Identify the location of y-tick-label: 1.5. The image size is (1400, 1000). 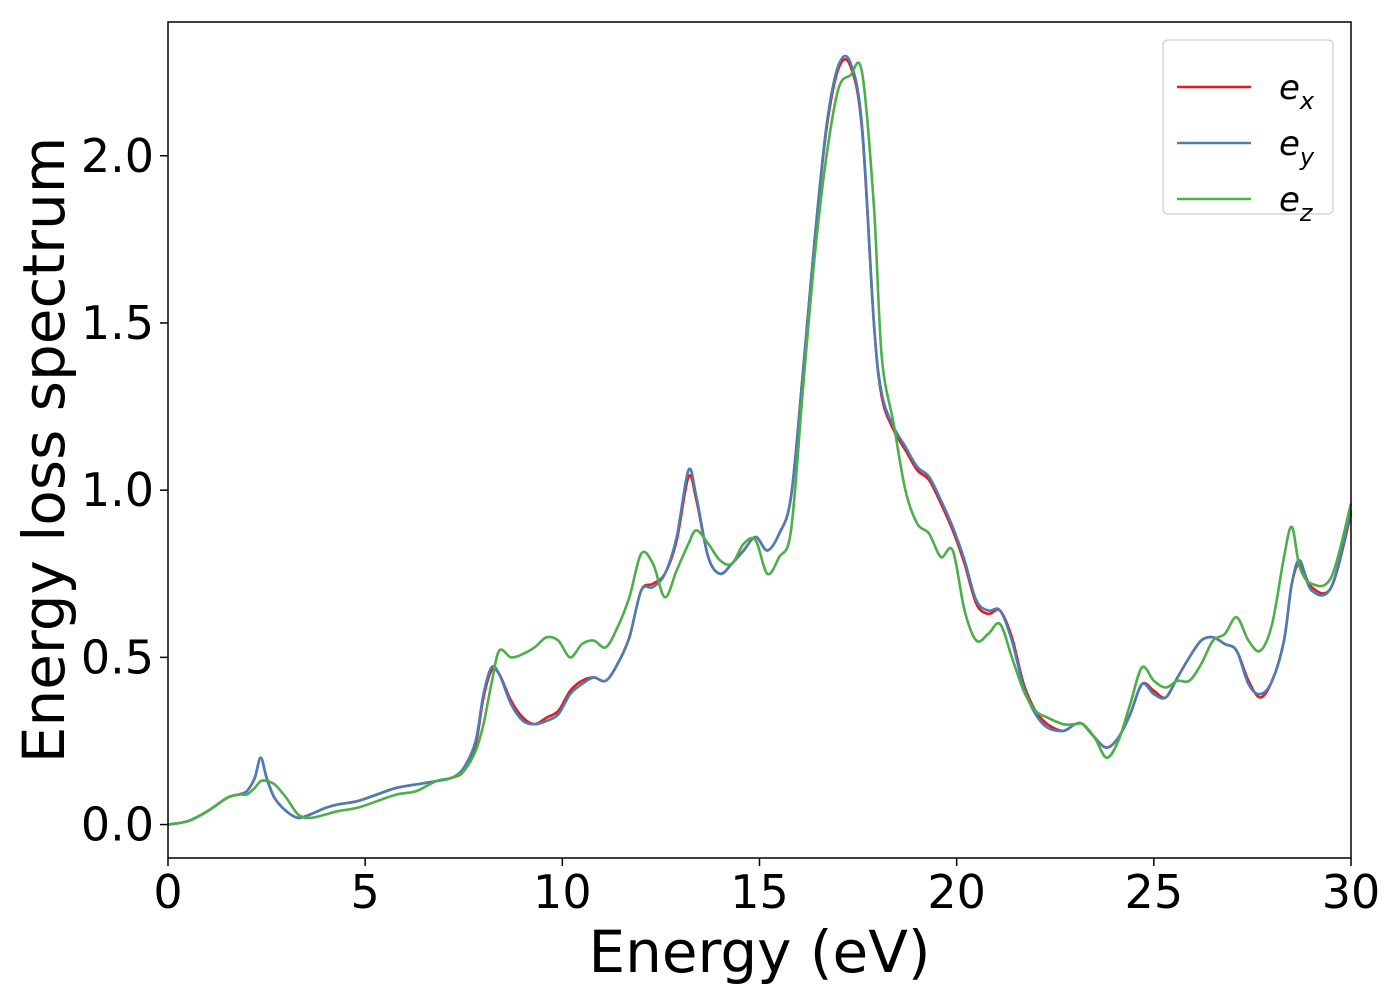
(117, 323).